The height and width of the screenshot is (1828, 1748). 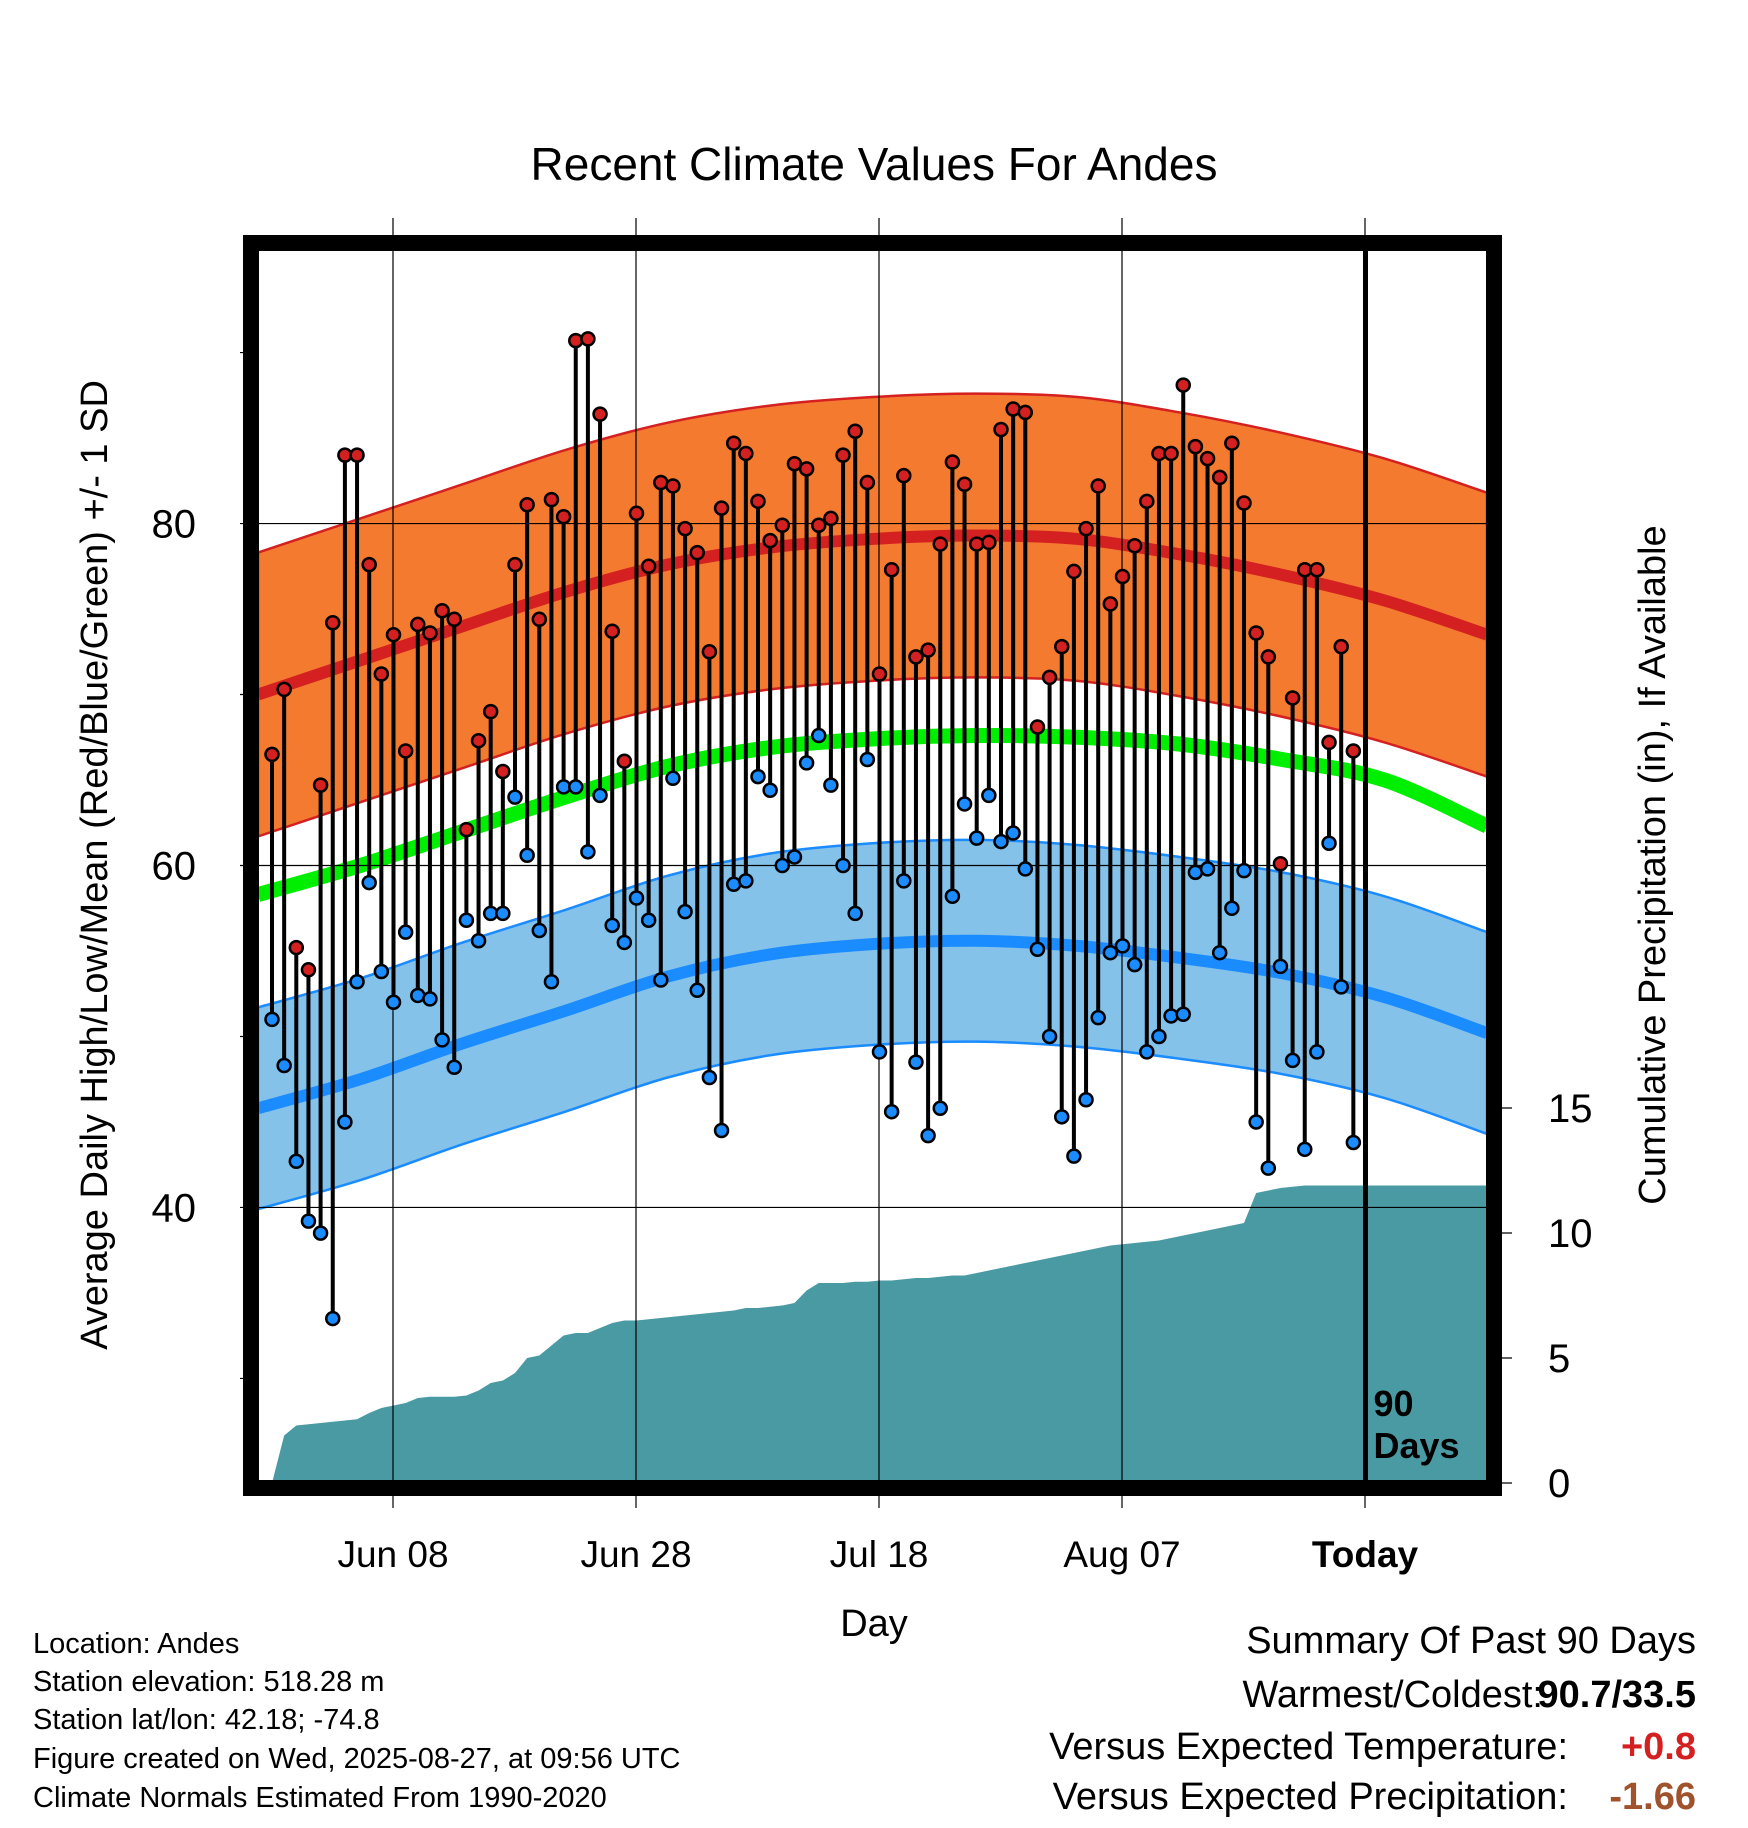 I want to click on x-tick-label: Jun 28, so click(x=635, y=1554).